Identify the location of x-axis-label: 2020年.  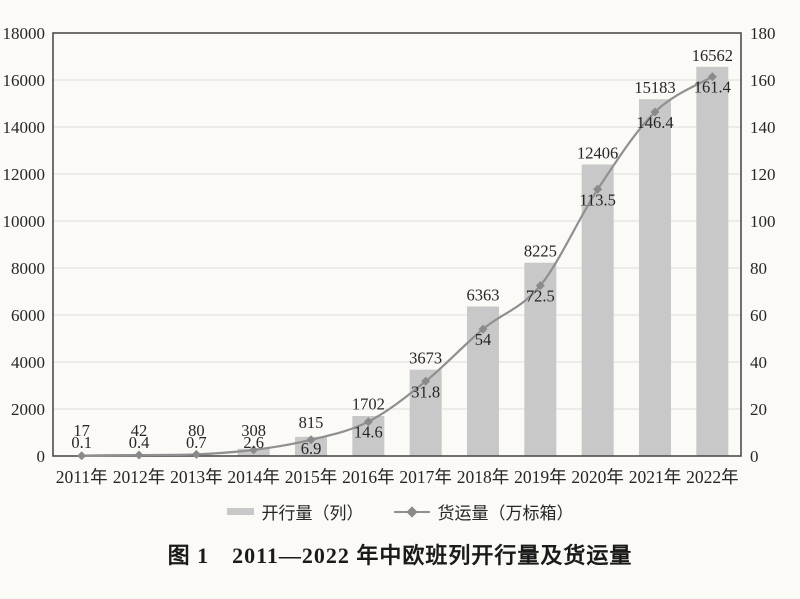
(597, 477).